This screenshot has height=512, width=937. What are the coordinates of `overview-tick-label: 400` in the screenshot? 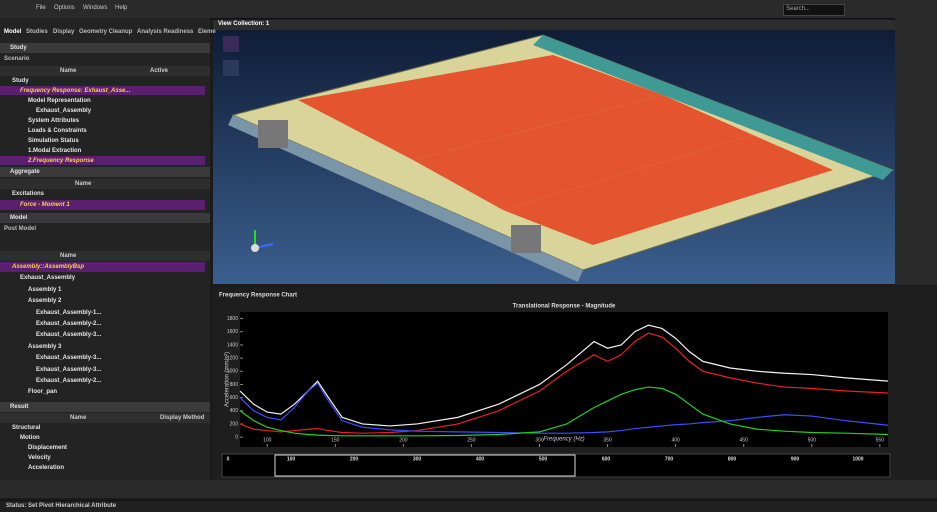 It's located at (480, 459).